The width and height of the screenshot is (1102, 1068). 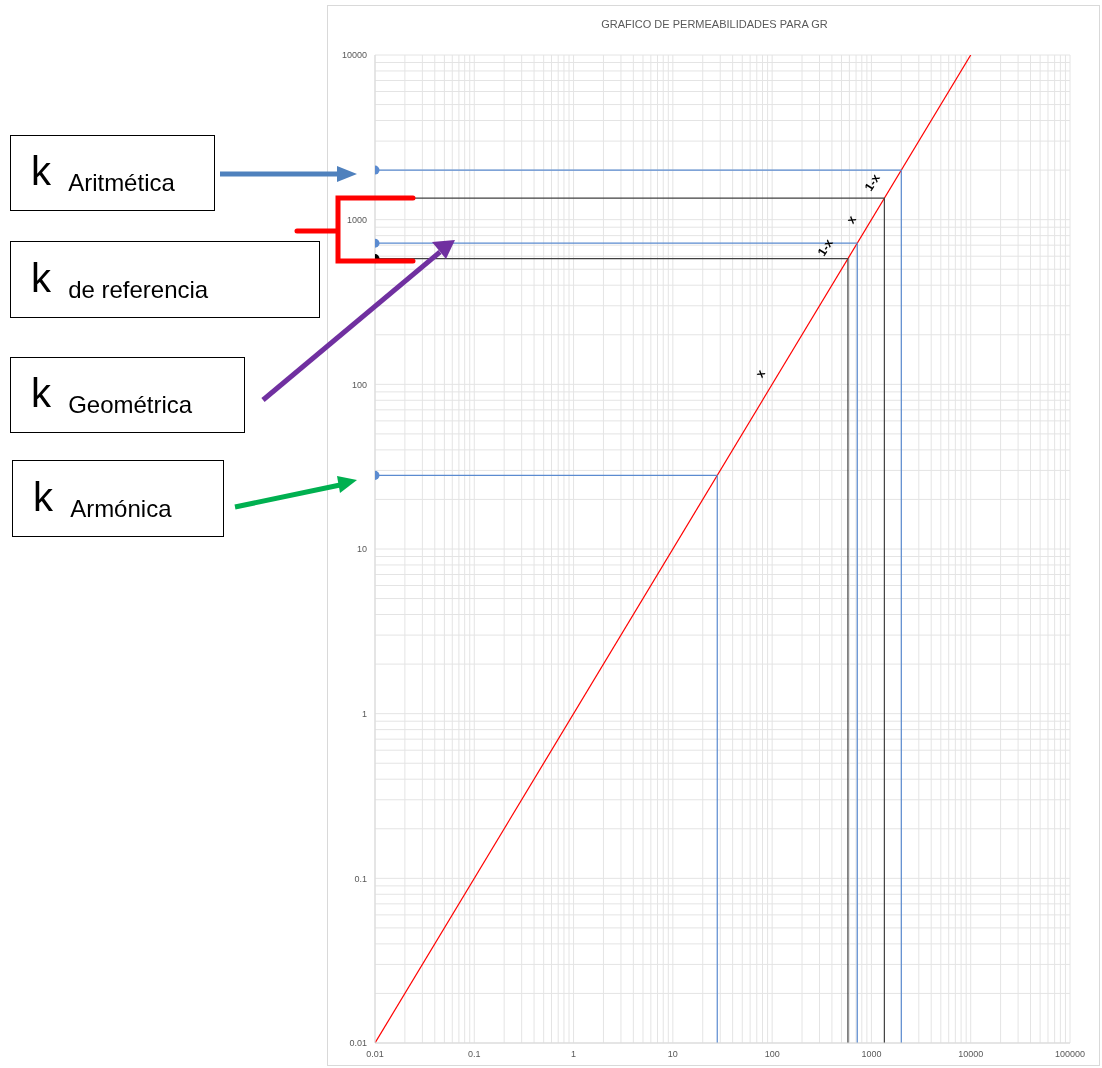 I want to click on y-tick-label: 0.01, so click(x=358, y=1043).